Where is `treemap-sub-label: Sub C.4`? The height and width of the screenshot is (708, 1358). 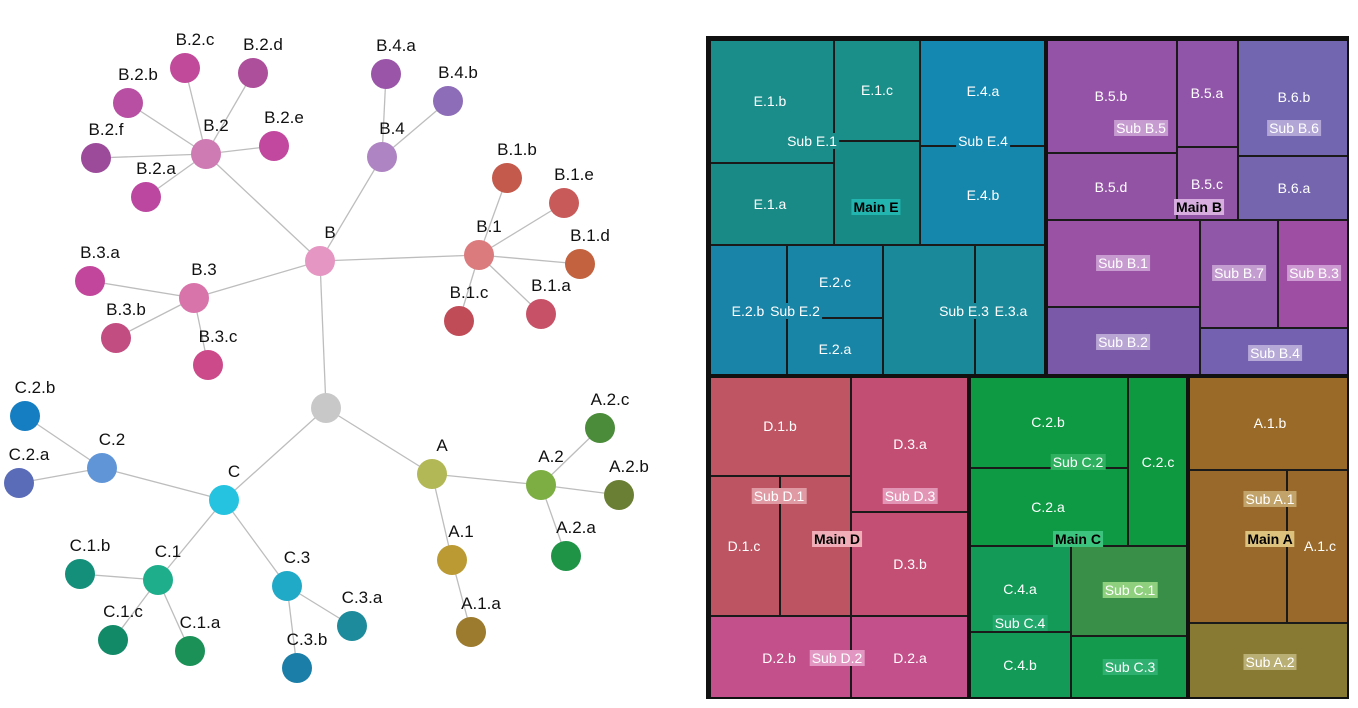 treemap-sub-label: Sub C.4 is located at coordinates (1020, 623).